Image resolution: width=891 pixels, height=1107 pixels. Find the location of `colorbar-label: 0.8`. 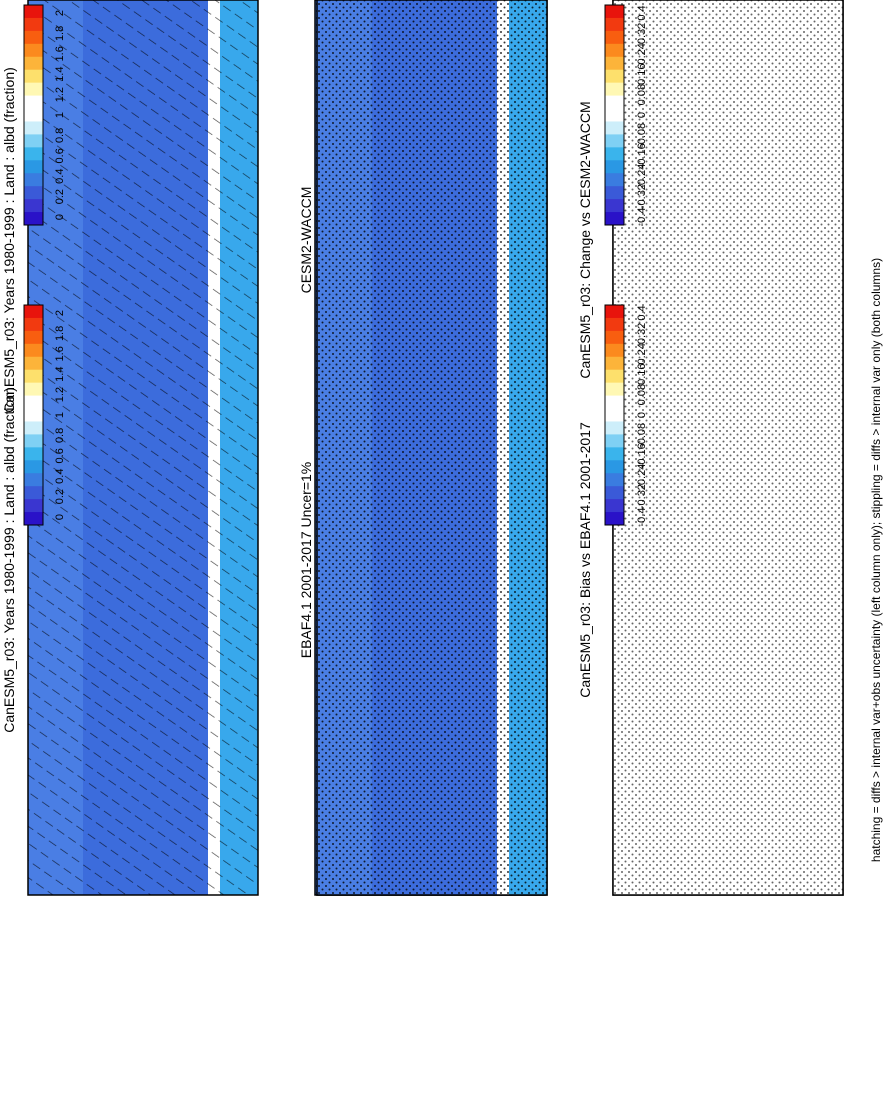

colorbar-label: 0.8 is located at coordinates (60, 135).